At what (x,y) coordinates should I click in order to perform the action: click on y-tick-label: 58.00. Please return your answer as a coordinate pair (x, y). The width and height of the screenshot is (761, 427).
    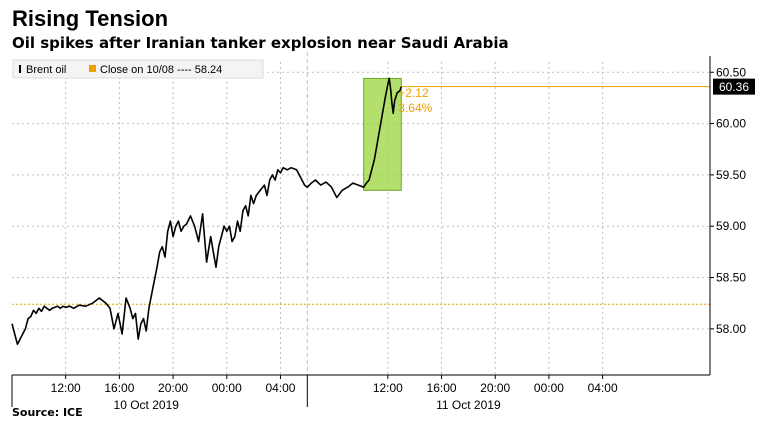
    Looking at the image, I should click on (731, 329).